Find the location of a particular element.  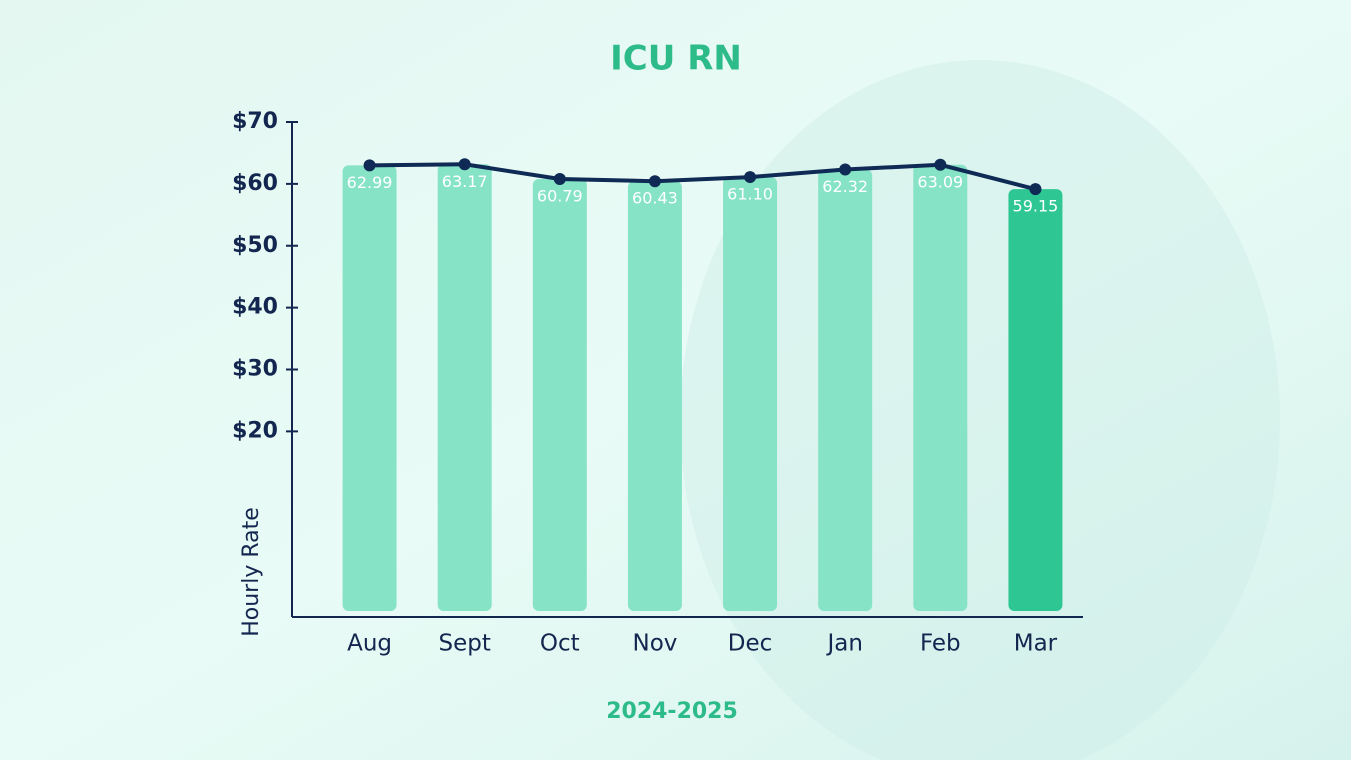

chart-title: ICU RN is located at coordinates (676, 59).